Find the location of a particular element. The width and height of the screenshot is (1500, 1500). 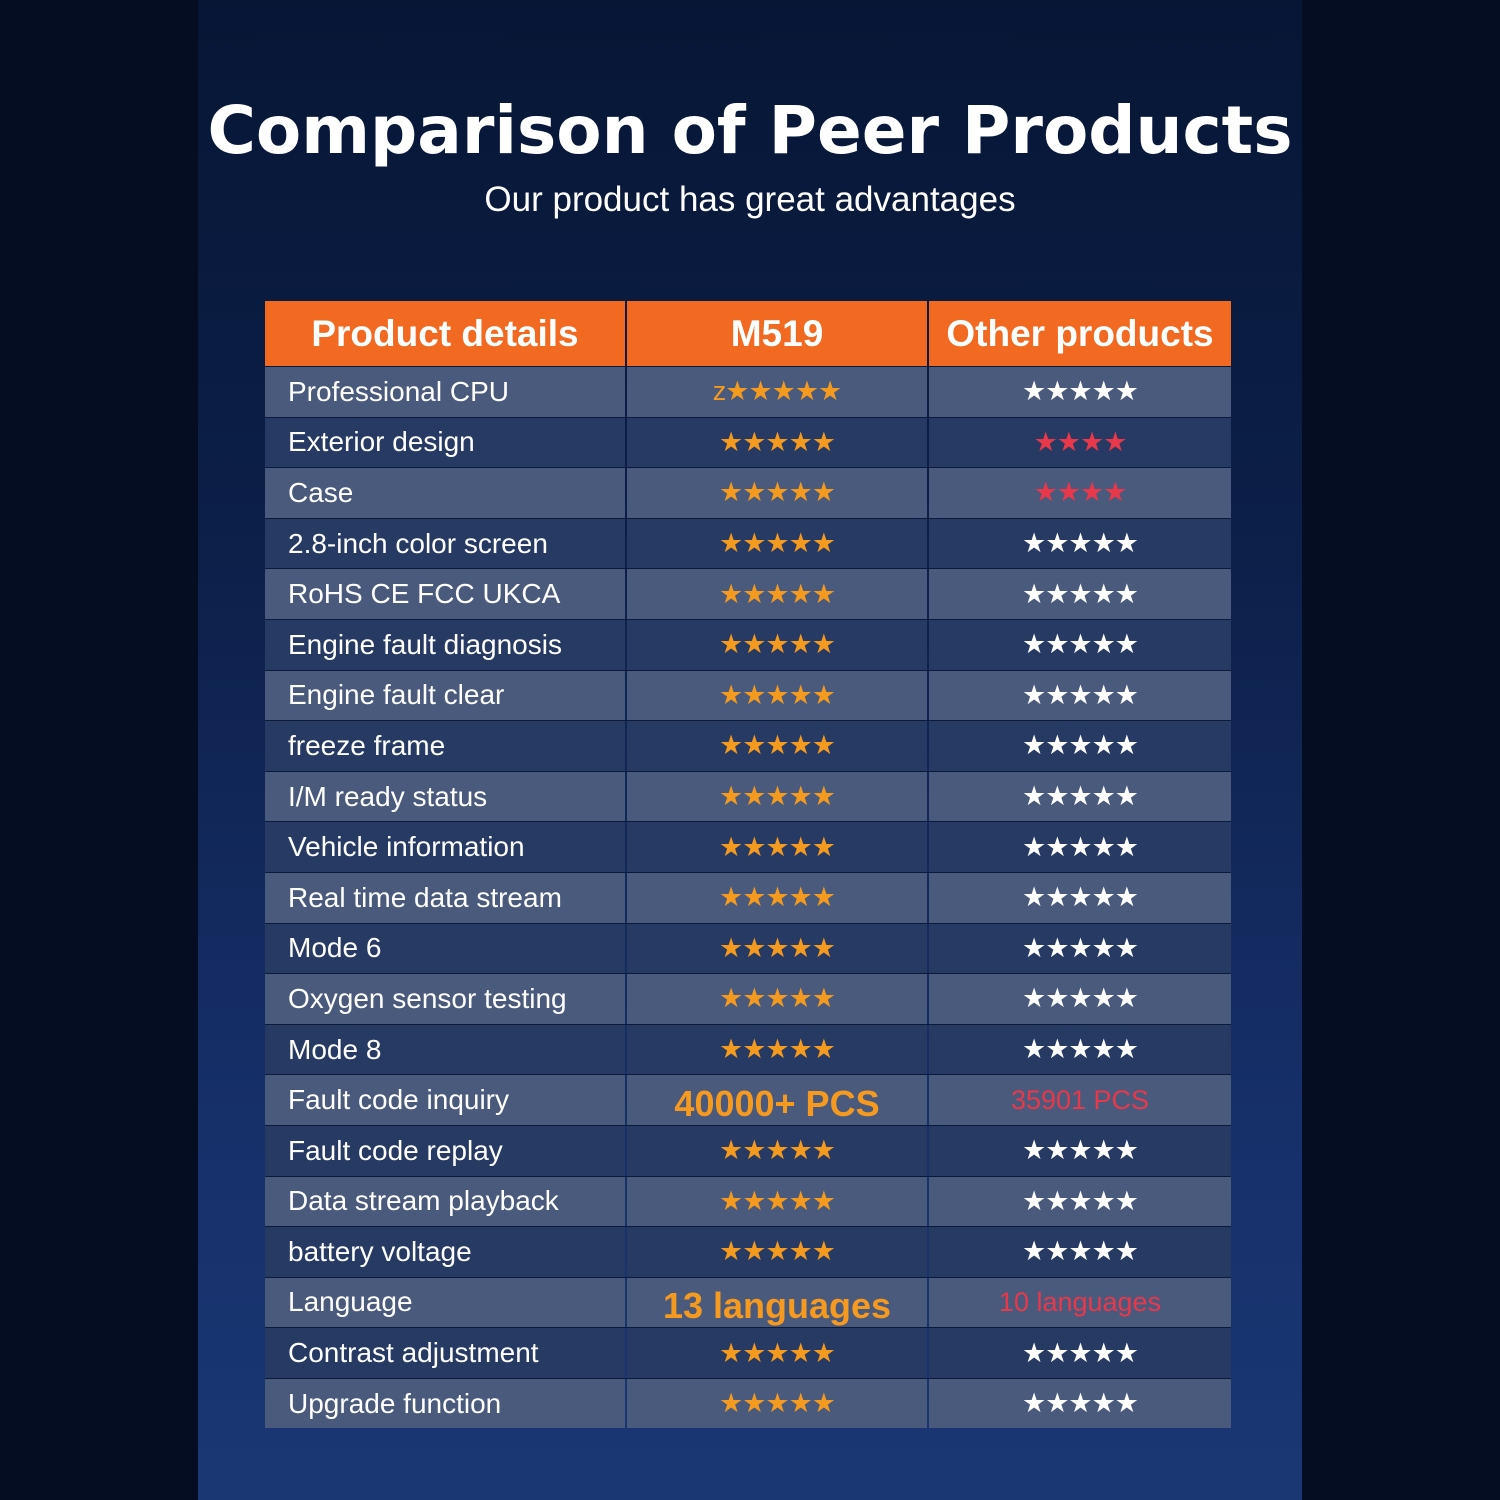

table-row: Real time data stream ★★★★★ ★★★★★ is located at coordinates (748, 897).